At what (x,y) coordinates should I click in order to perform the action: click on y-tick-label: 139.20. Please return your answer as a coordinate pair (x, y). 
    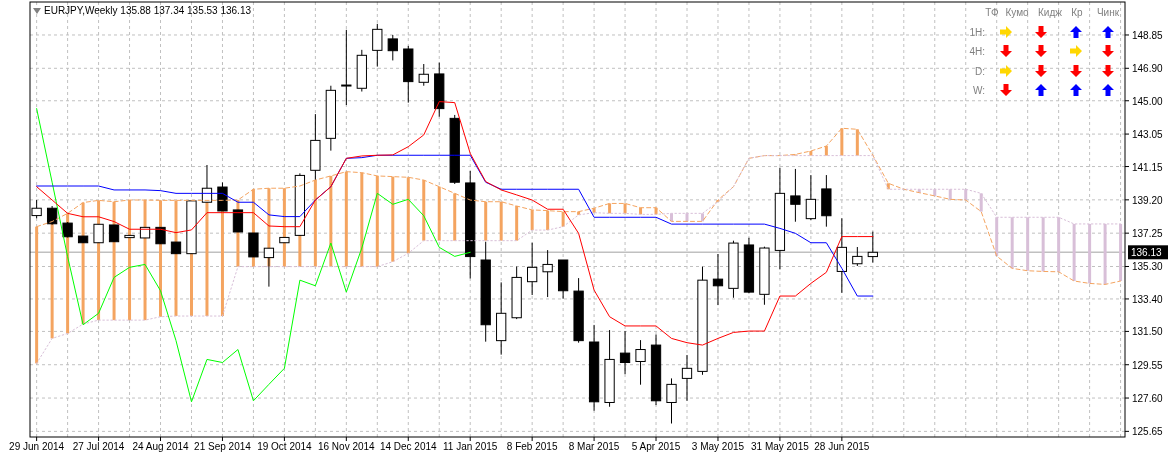
    Looking at the image, I should click on (1148, 200).